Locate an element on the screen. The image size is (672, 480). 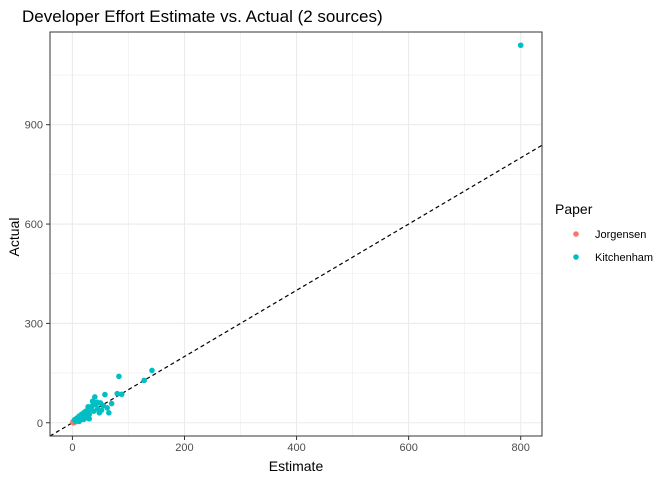
x-tick-label: 200 is located at coordinates (184, 448).